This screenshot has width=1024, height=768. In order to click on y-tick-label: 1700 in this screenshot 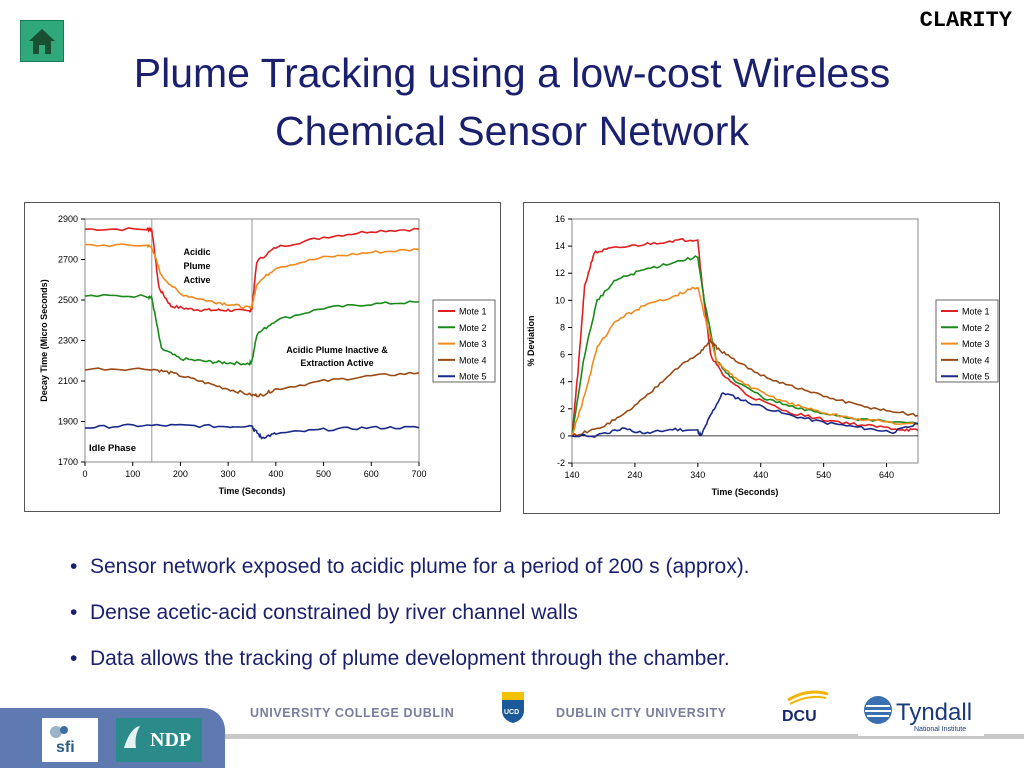, I will do `click(68, 462)`.